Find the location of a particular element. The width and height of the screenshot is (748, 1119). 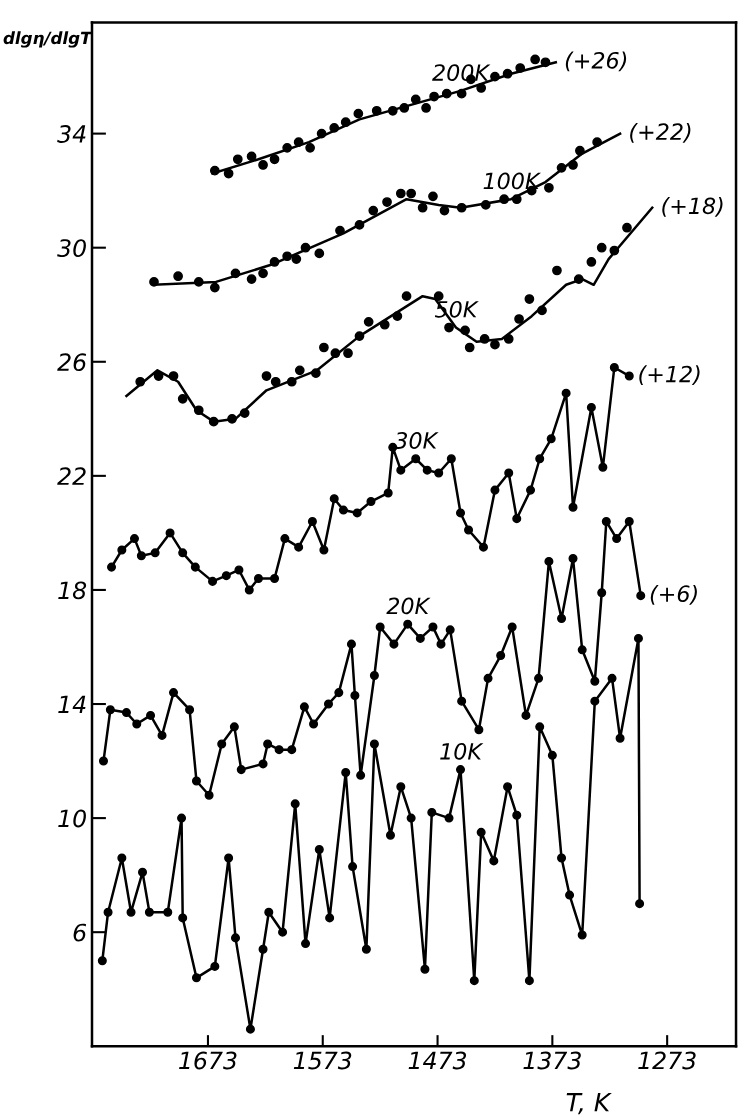

y-tick-label: 30 is located at coordinates (71, 248).